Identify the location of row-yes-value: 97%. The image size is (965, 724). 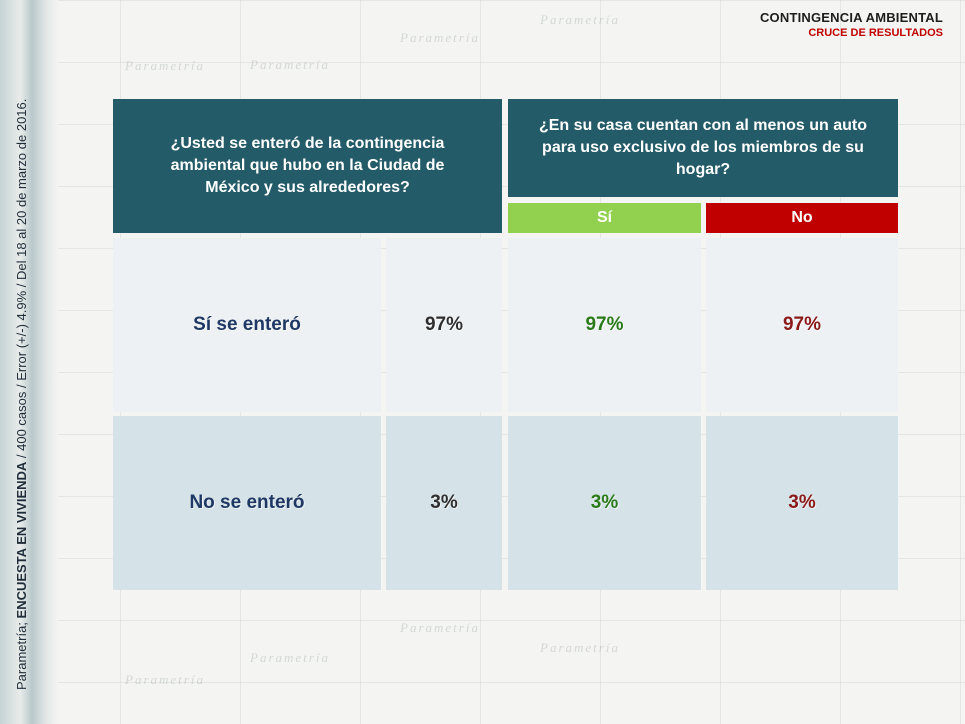
(604, 325).